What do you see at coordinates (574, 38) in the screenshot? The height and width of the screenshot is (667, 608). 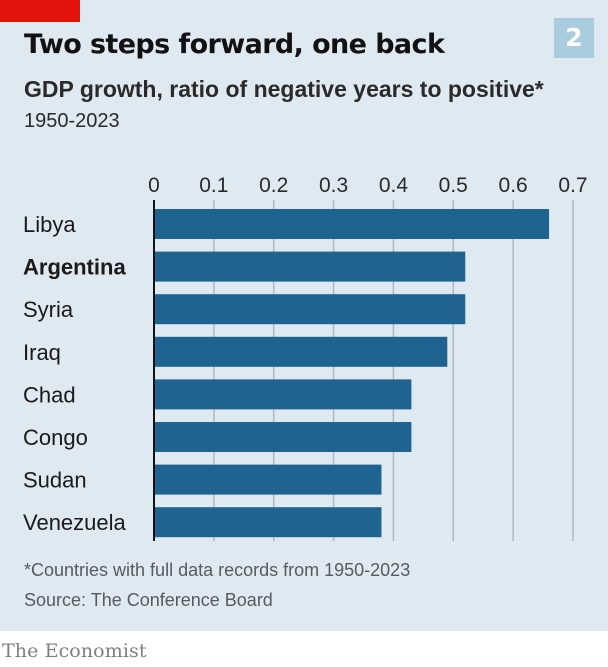 I see `chart-number-badge: 2` at bounding box center [574, 38].